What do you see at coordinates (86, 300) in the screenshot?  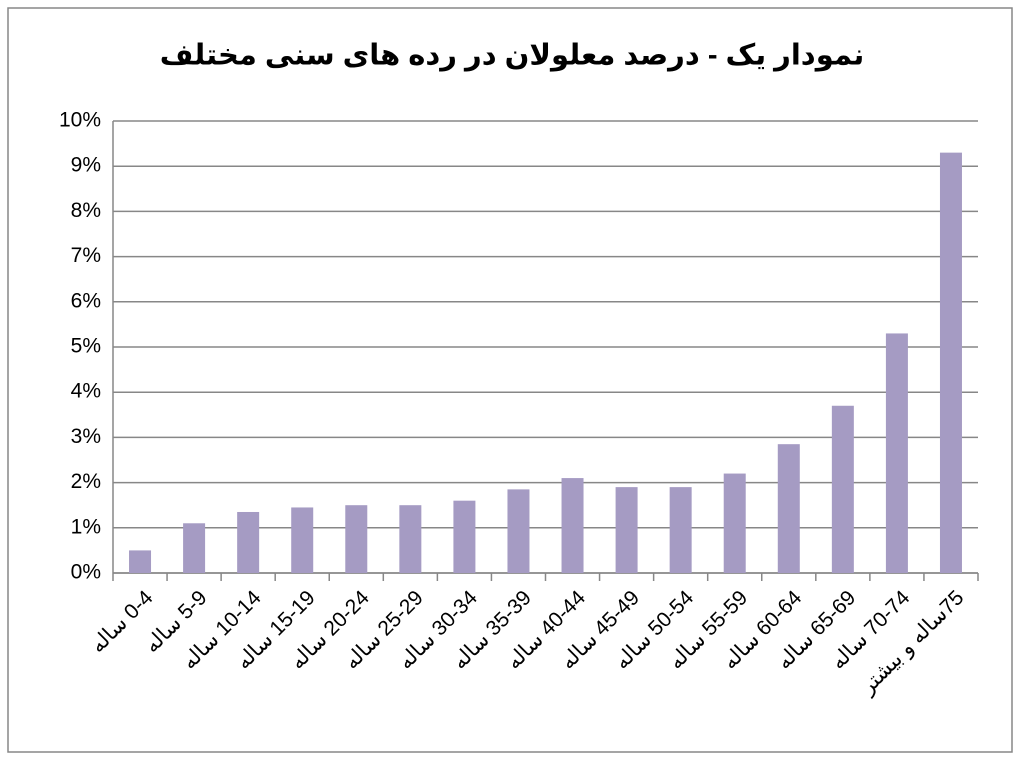 I see `y-tick-label: 6%` at bounding box center [86, 300].